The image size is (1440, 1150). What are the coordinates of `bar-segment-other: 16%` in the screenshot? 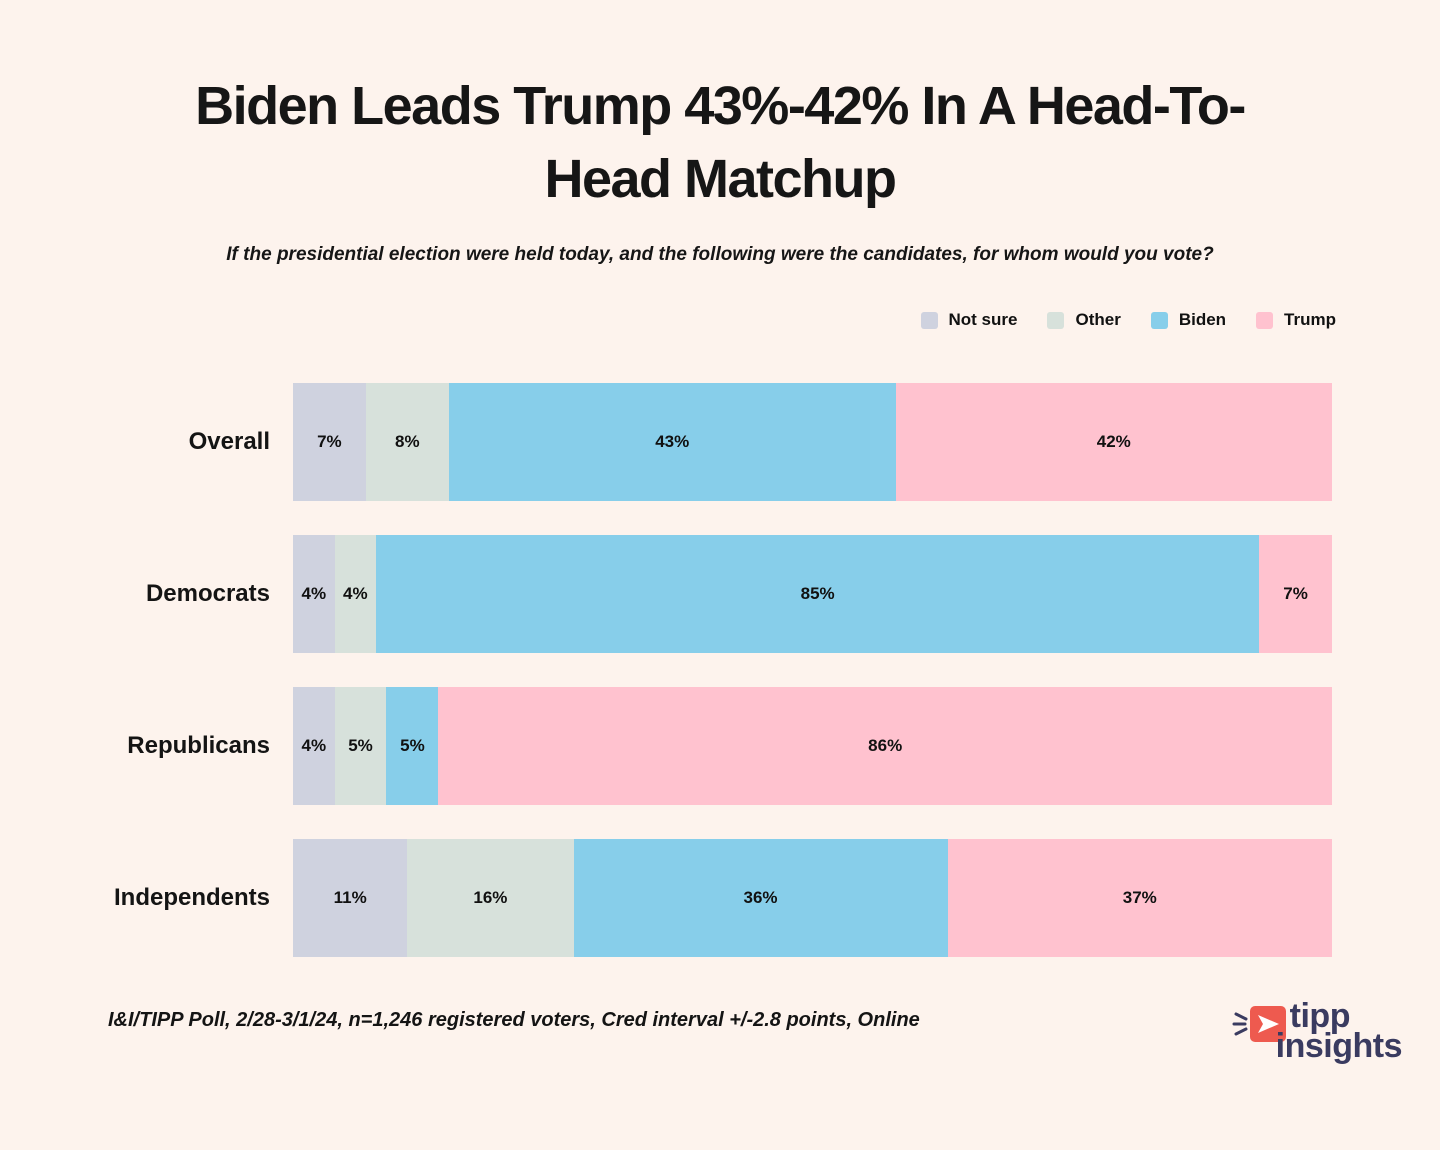 It's located at (490, 898).